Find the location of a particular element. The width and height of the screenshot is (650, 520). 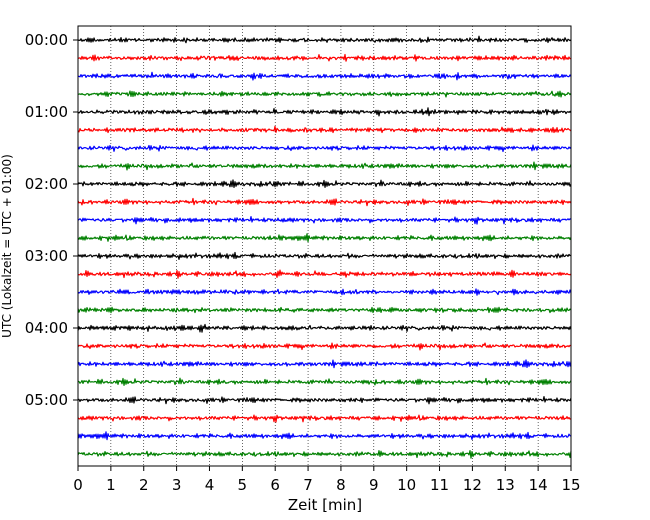

x-tick-label: 15 is located at coordinates (570, 485).